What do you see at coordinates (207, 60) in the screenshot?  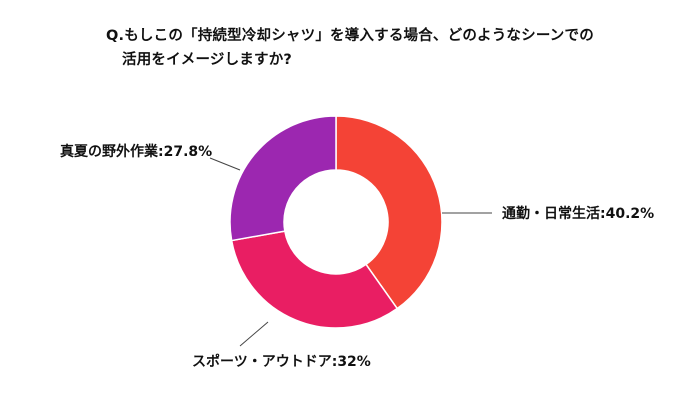 I see `question-line-2: 活用をイメージしますか?` at bounding box center [207, 60].